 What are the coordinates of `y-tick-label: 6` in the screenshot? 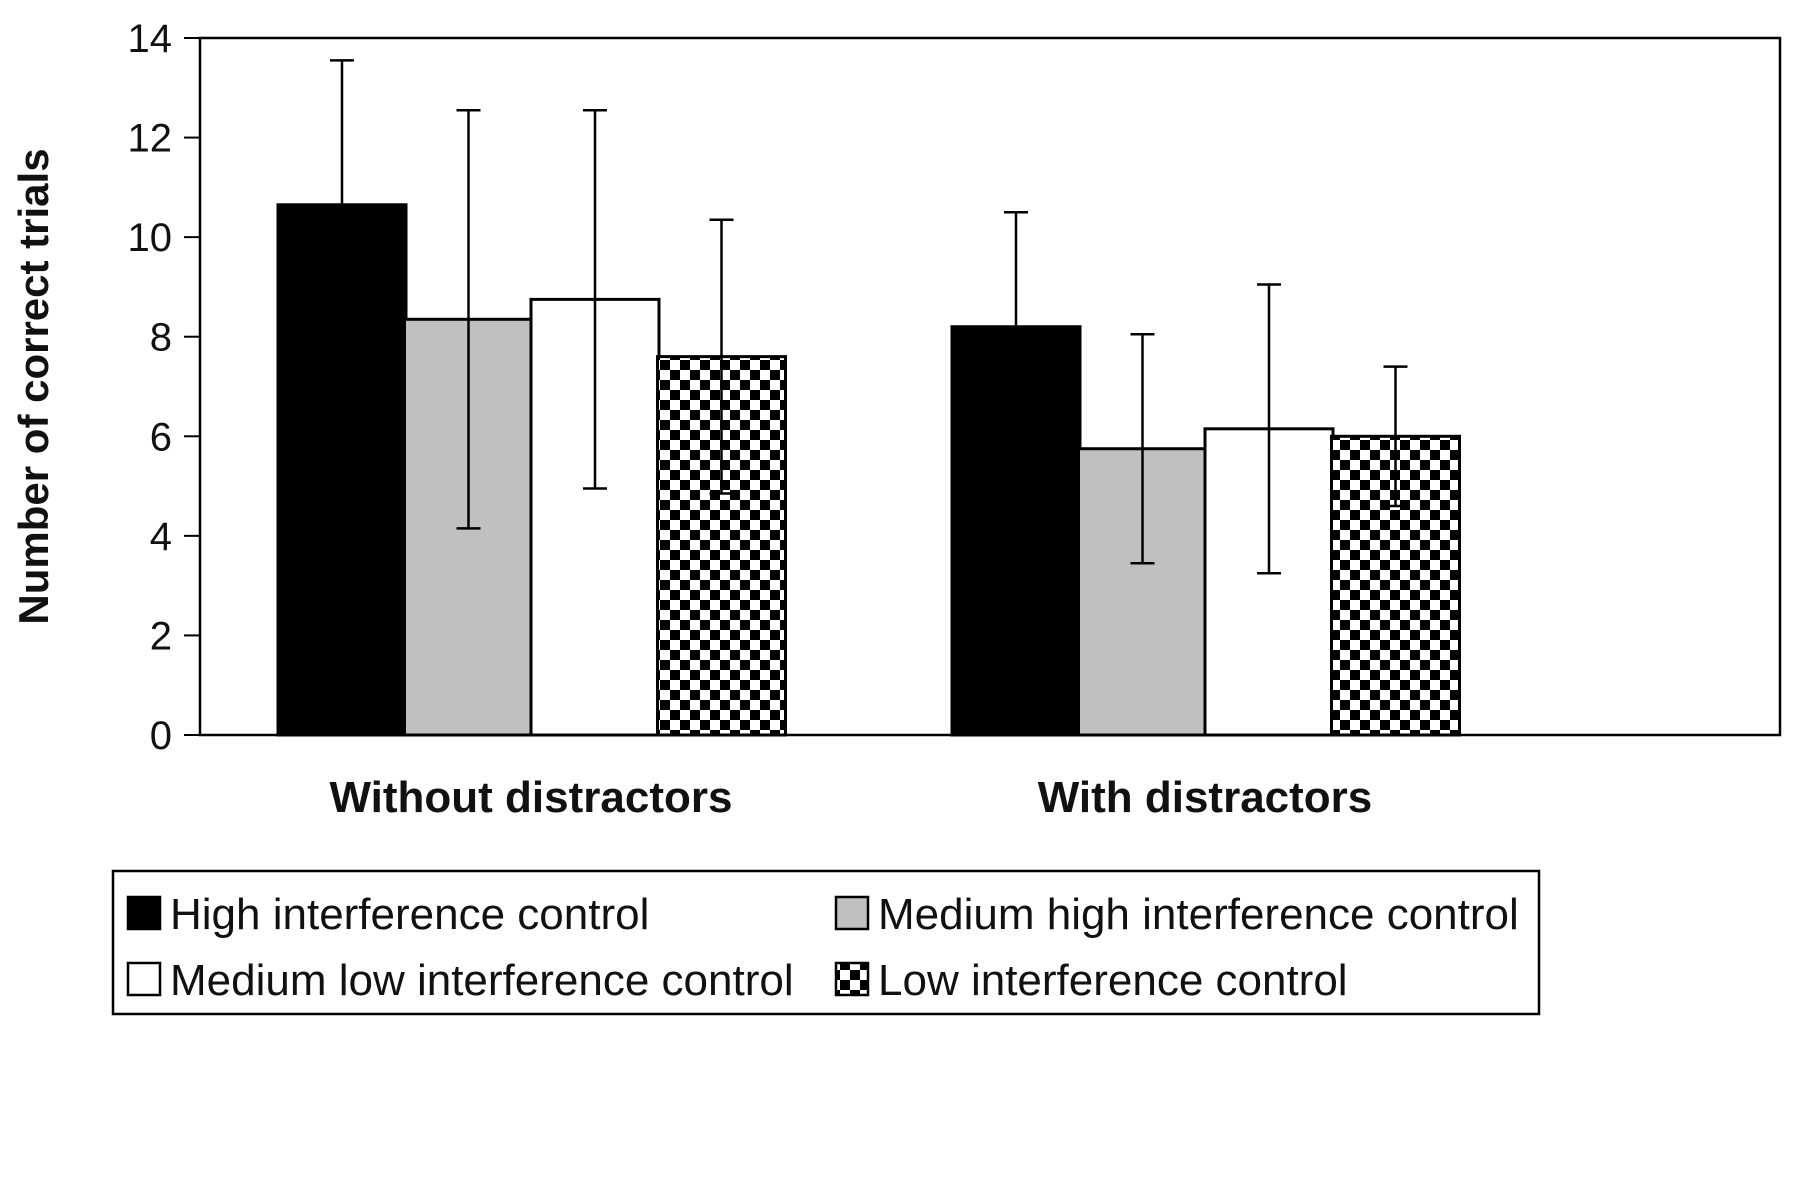 It's located at (161, 437).